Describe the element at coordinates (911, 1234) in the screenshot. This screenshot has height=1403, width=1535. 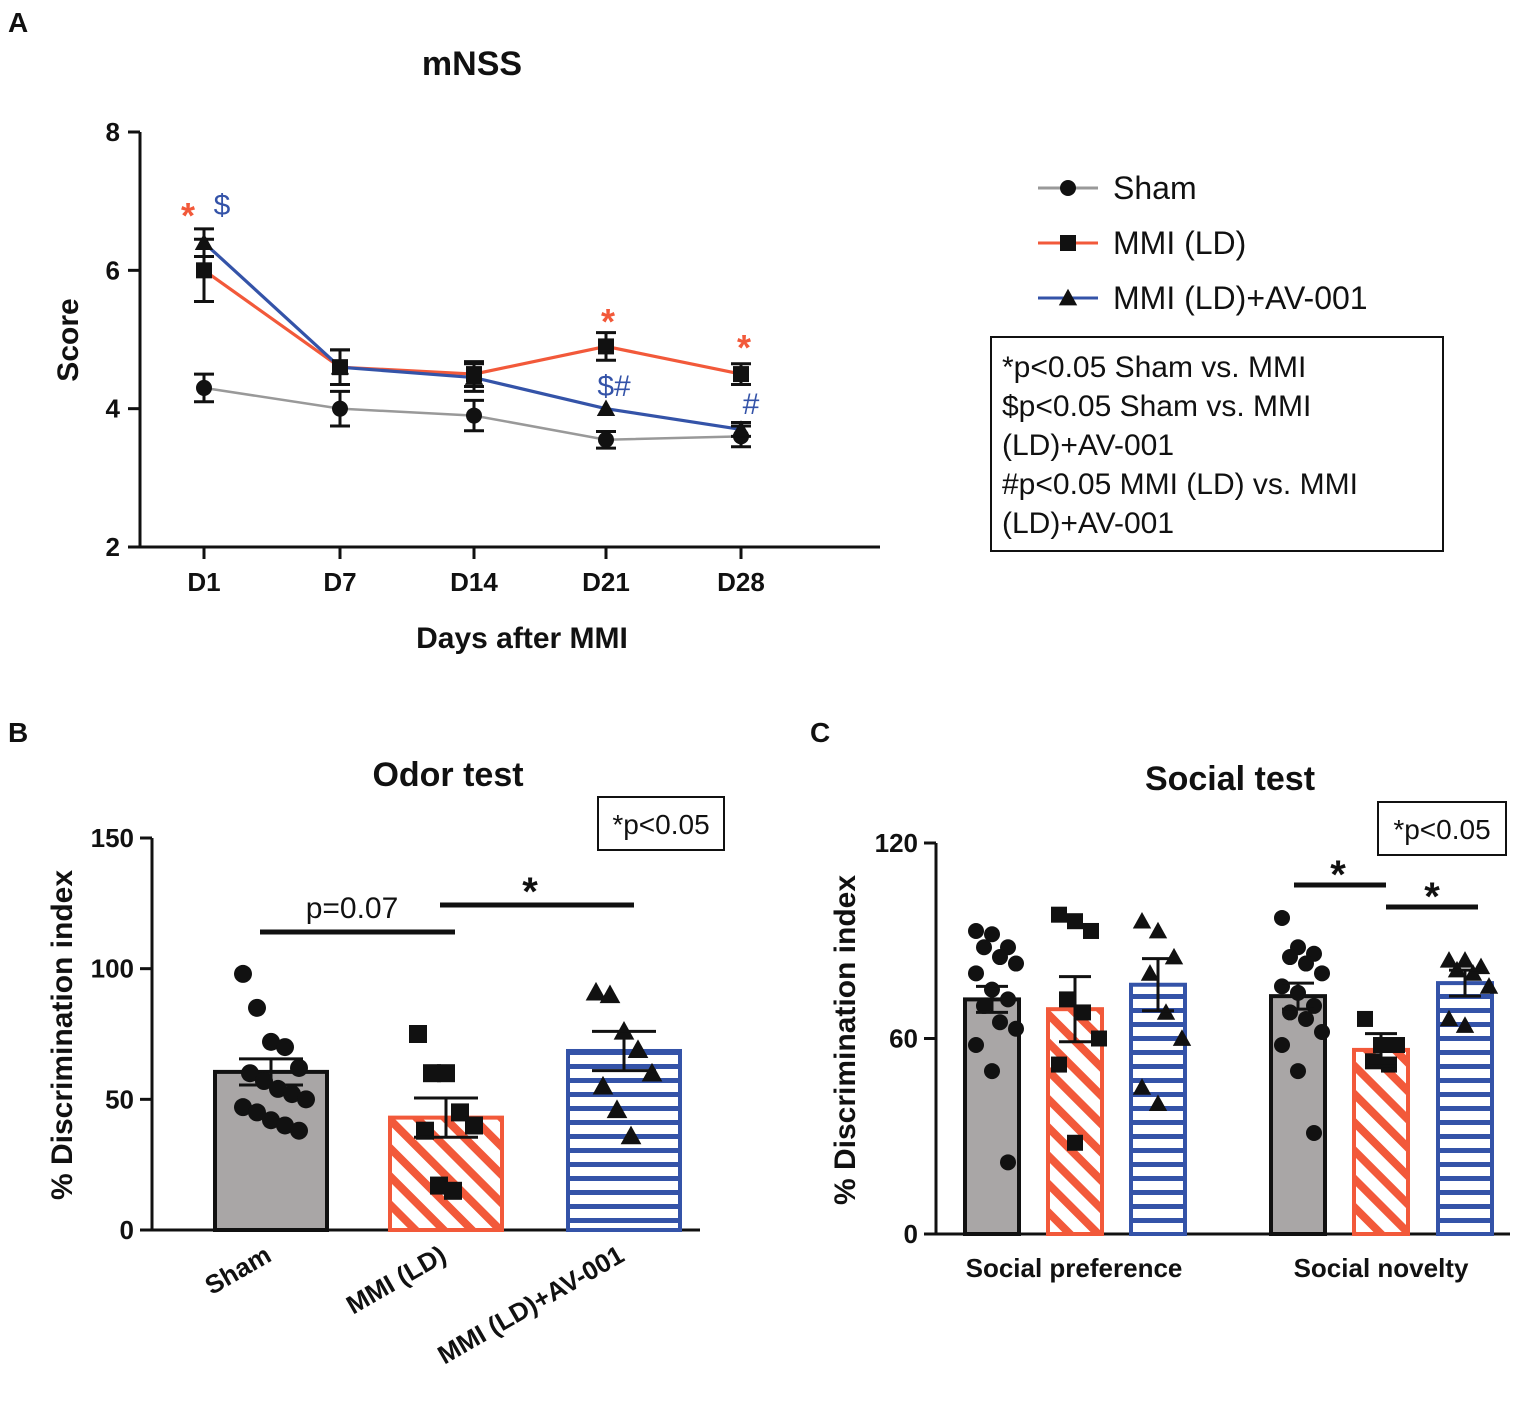
I see `chart-c-ytick-label: 0` at that location.